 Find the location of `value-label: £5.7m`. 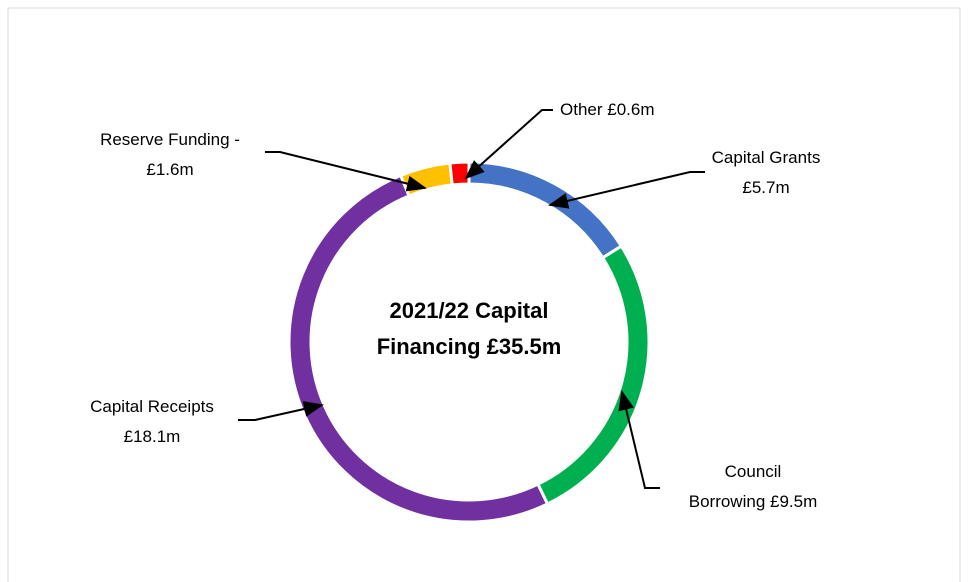

value-label: £5.7m is located at coordinates (766, 187).